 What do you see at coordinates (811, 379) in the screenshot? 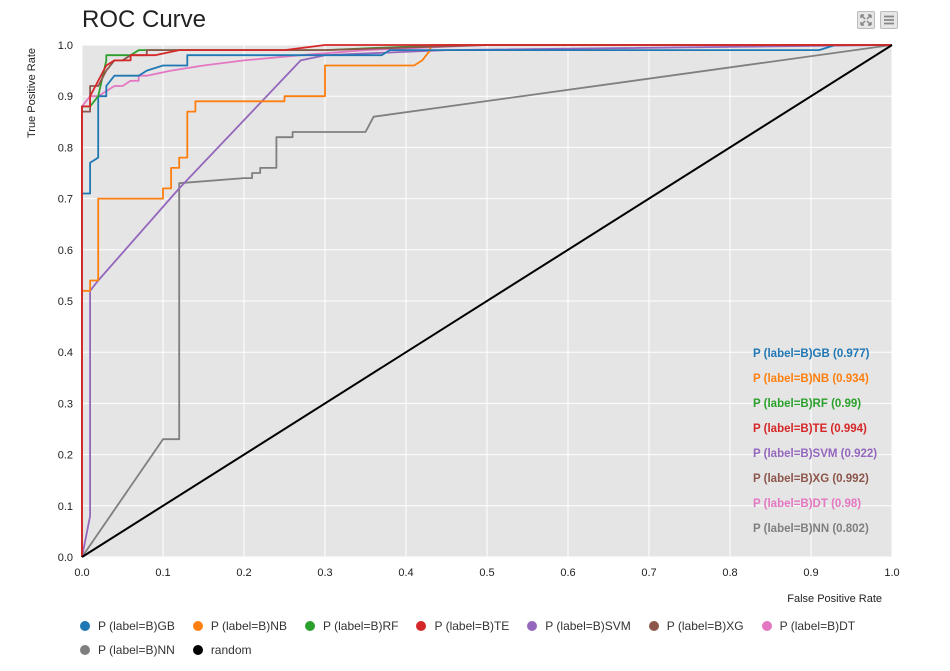
I see `auc-label: P (label=B)NB (0.934)` at bounding box center [811, 379].